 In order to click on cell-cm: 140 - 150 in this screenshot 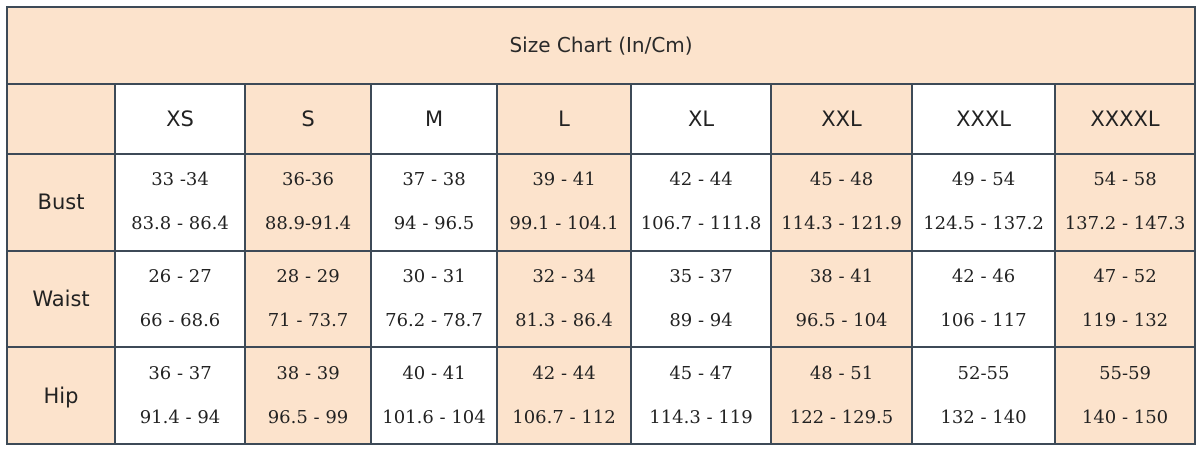, I will do `click(1125, 417)`.